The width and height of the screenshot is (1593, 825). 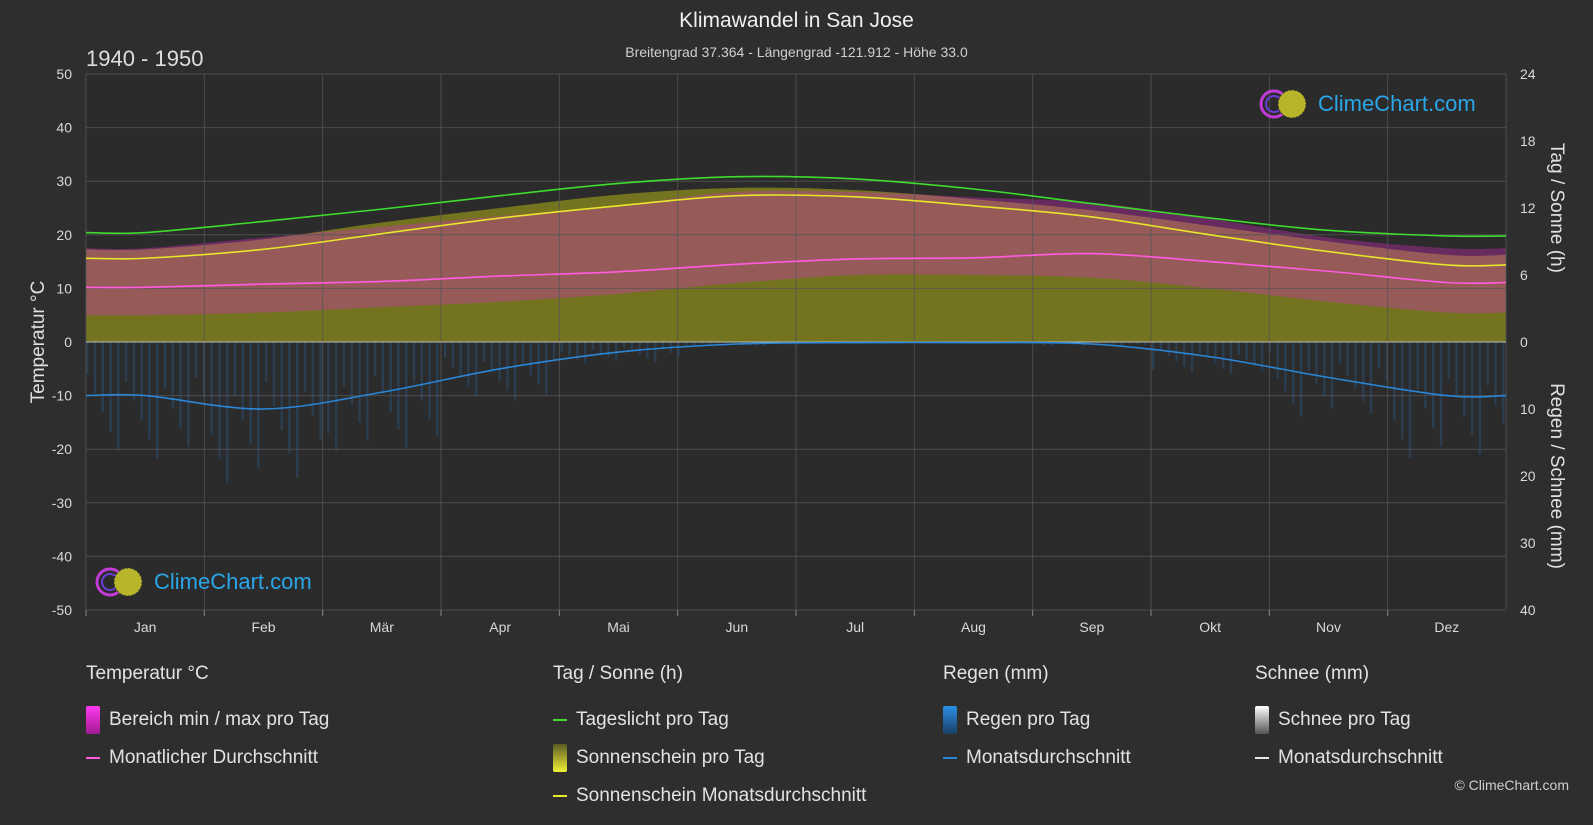 What do you see at coordinates (147, 673) in the screenshot?
I see `legend-temperature-title: Temperatur °C` at bounding box center [147, 673].